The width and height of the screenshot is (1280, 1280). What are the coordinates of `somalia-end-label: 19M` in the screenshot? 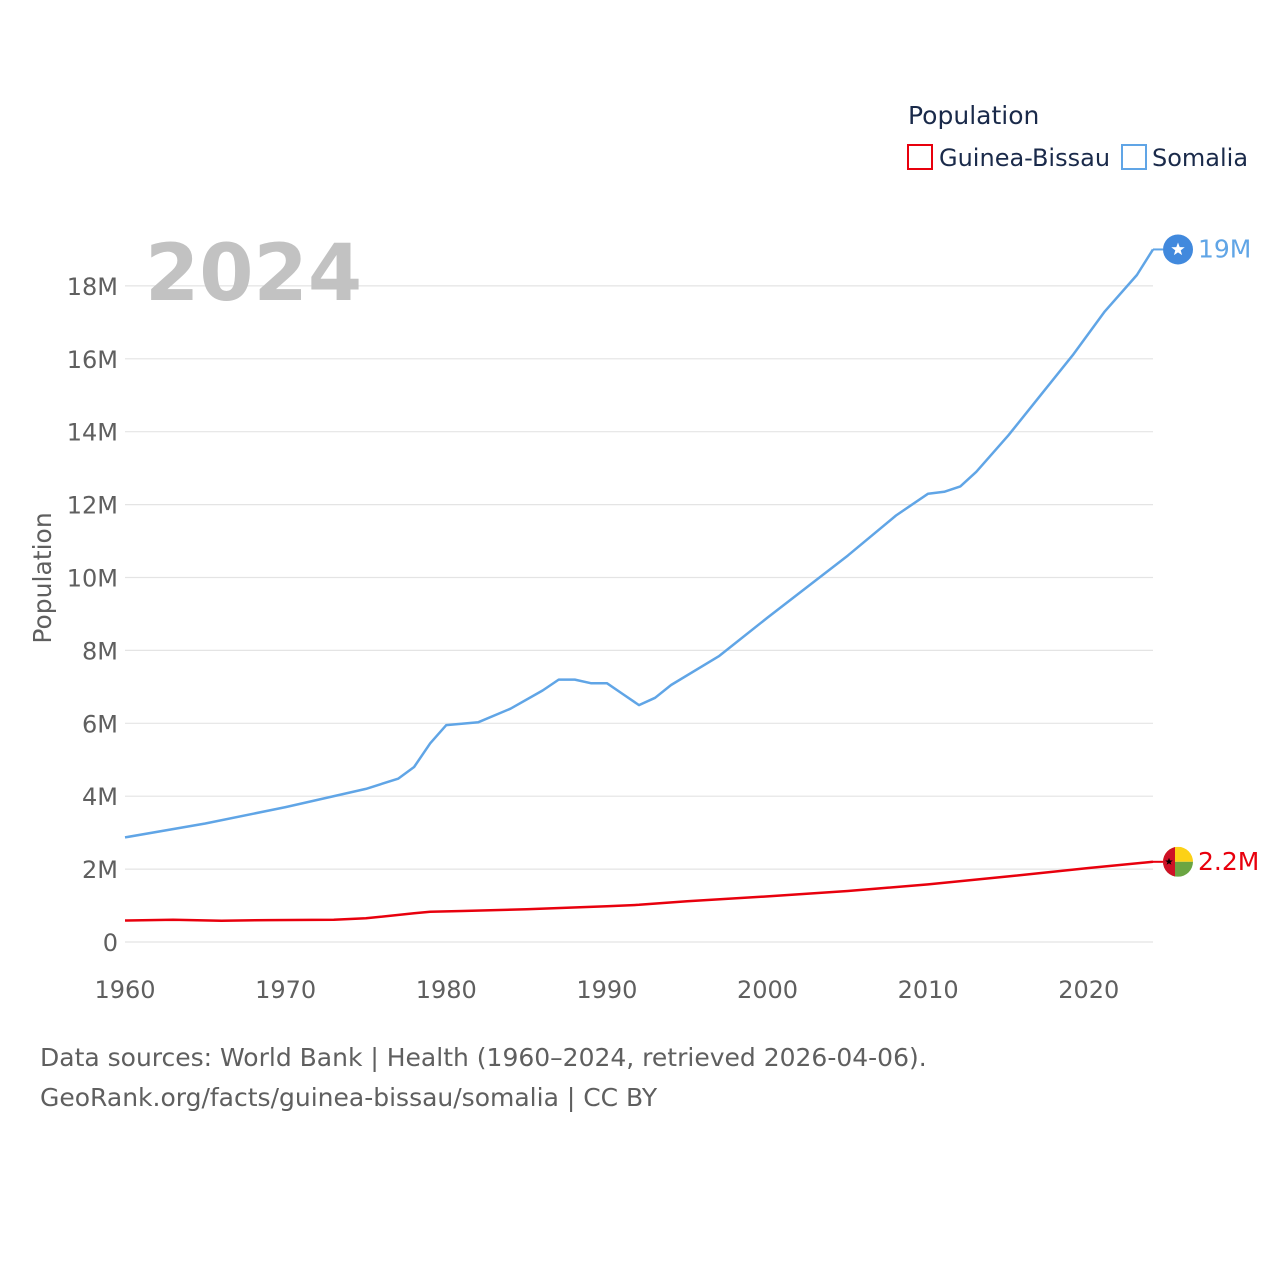 It's located at (1224, 248).